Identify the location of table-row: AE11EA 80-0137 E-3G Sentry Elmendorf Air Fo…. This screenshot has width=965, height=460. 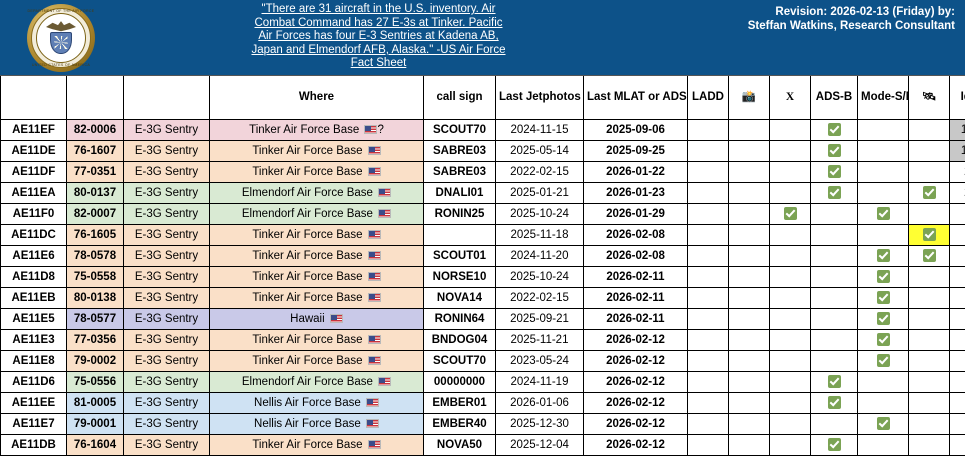
(482, 192).